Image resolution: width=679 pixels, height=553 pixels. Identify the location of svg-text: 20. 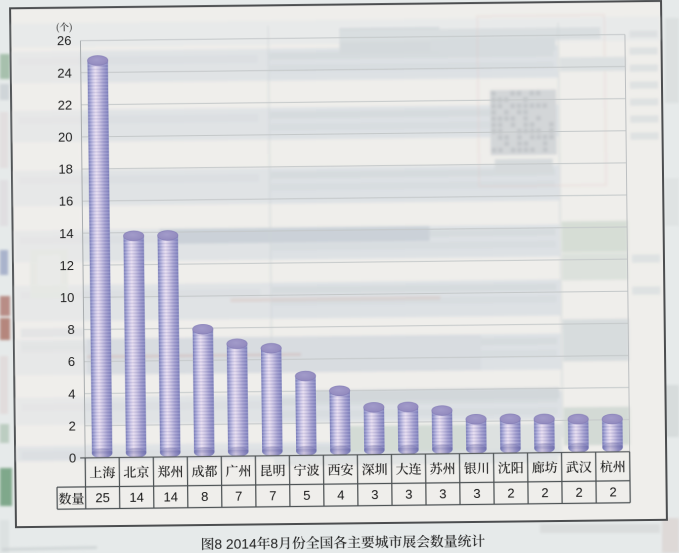
(65, 137).